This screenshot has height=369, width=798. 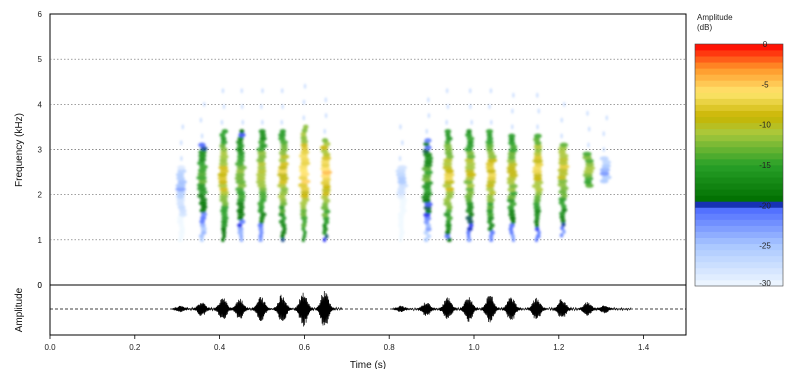 What do you see at coordinates (135, 347) in the screenshot?
I see `time-tick-label: 0.2` at bounding box center [135, 347].